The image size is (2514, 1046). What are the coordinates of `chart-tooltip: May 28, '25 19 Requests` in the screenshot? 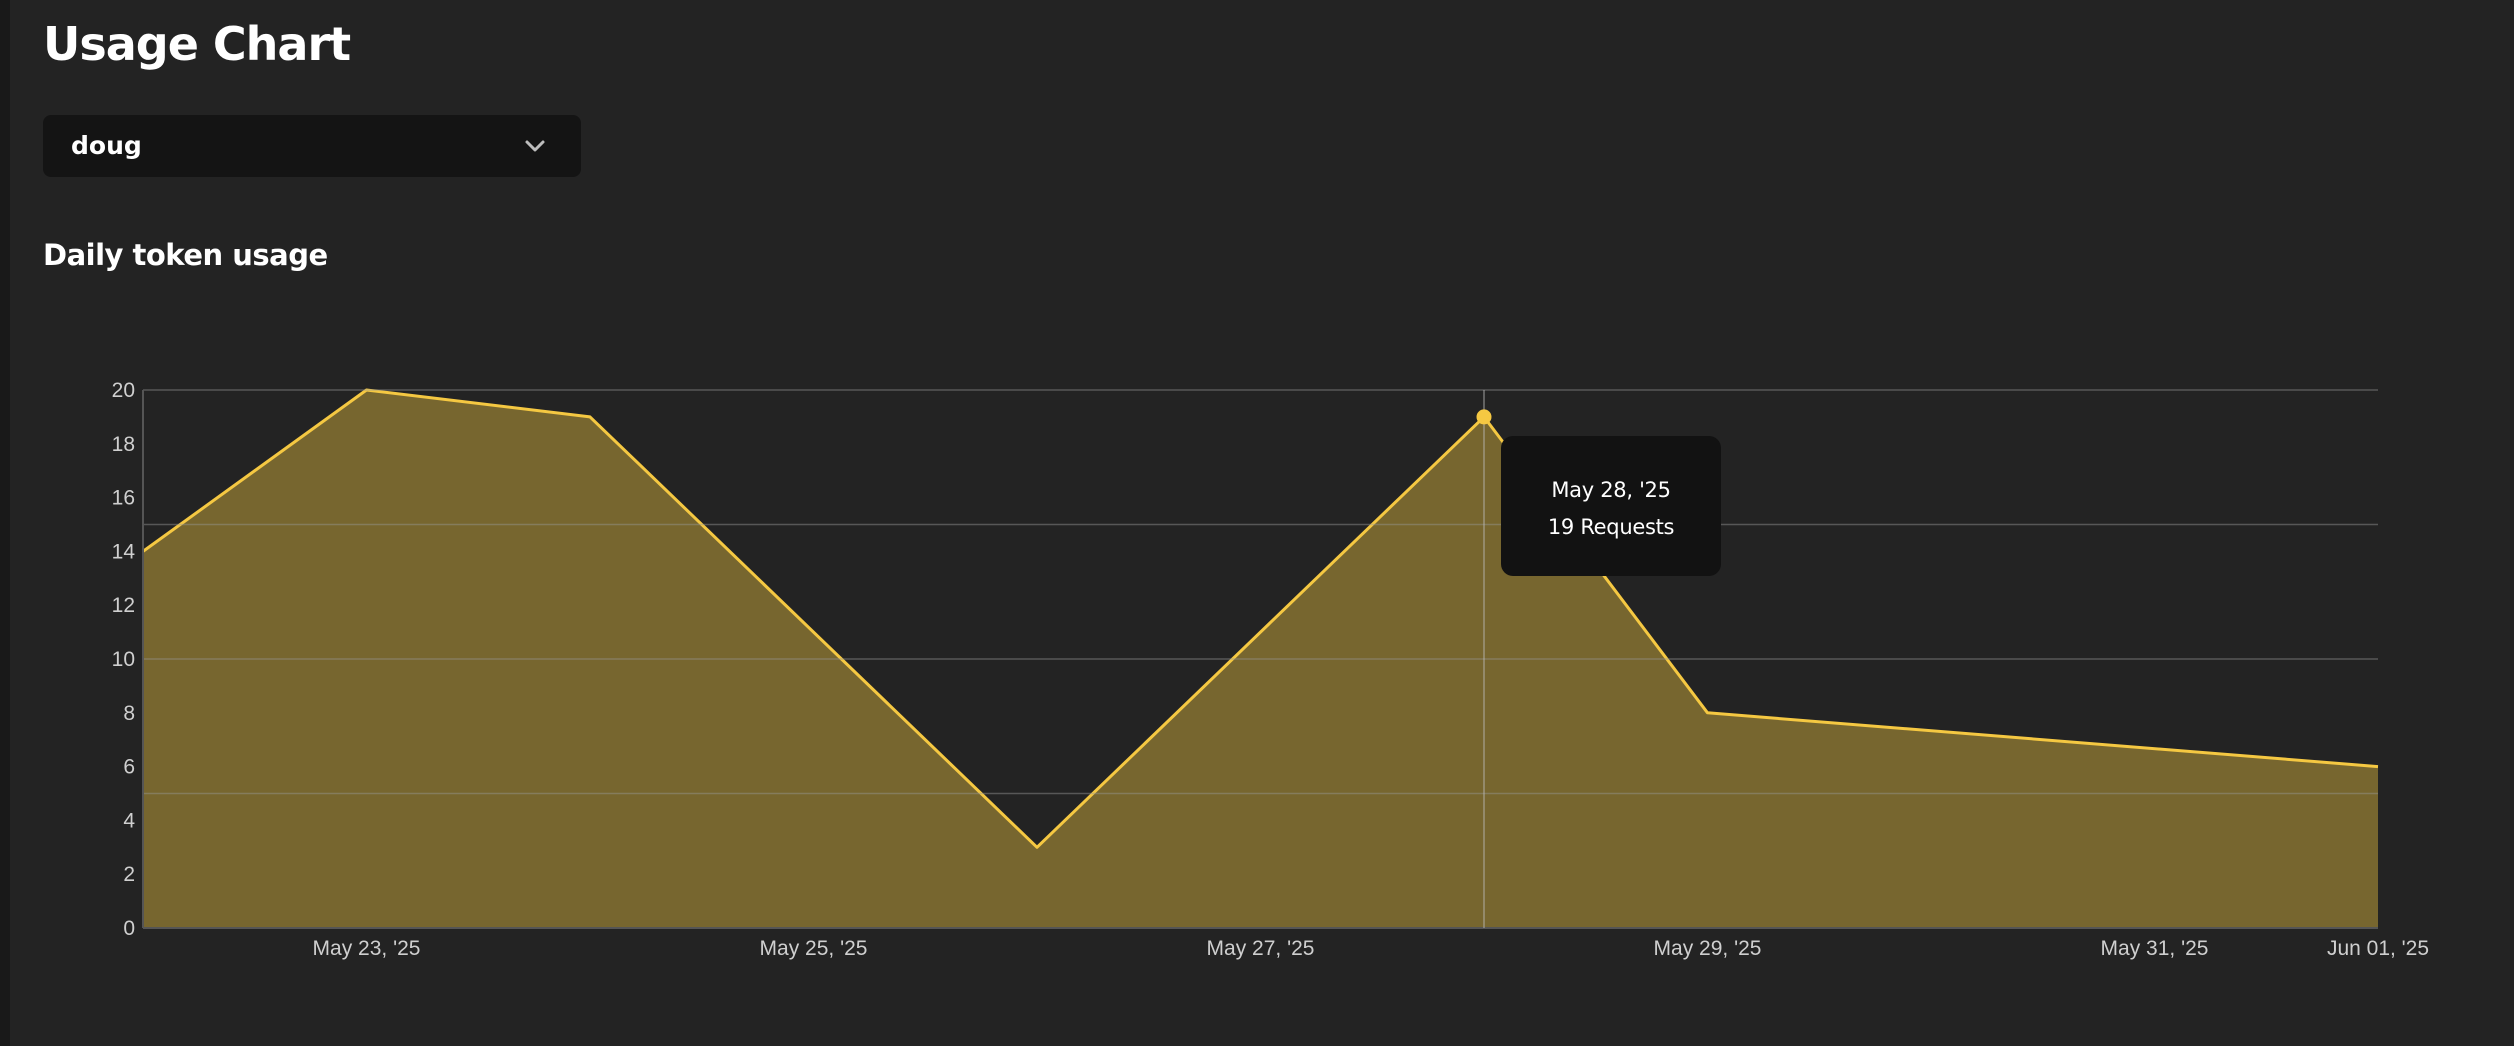 It's located at (1611, 506).